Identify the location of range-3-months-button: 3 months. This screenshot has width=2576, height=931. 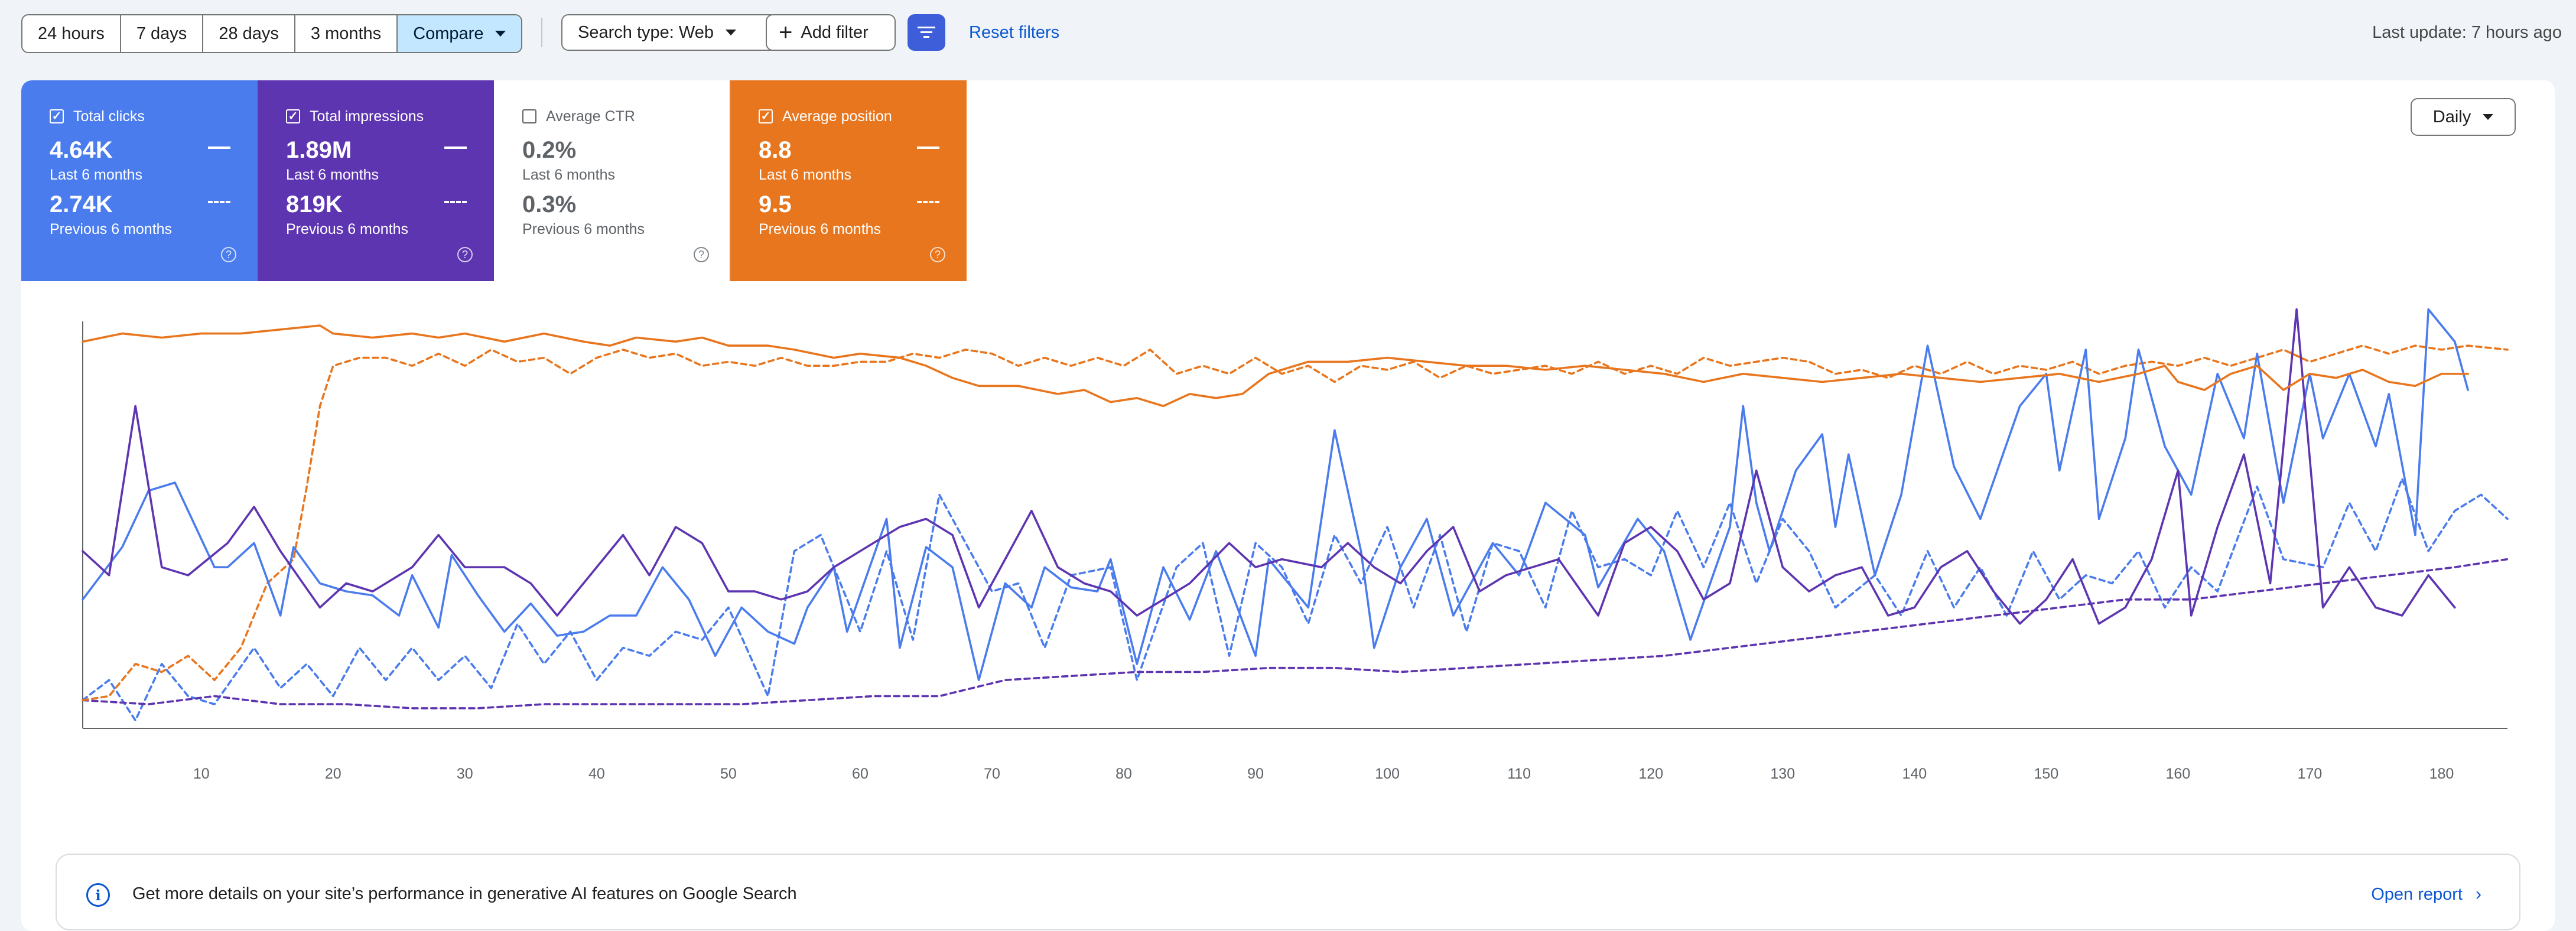
(347, 33).